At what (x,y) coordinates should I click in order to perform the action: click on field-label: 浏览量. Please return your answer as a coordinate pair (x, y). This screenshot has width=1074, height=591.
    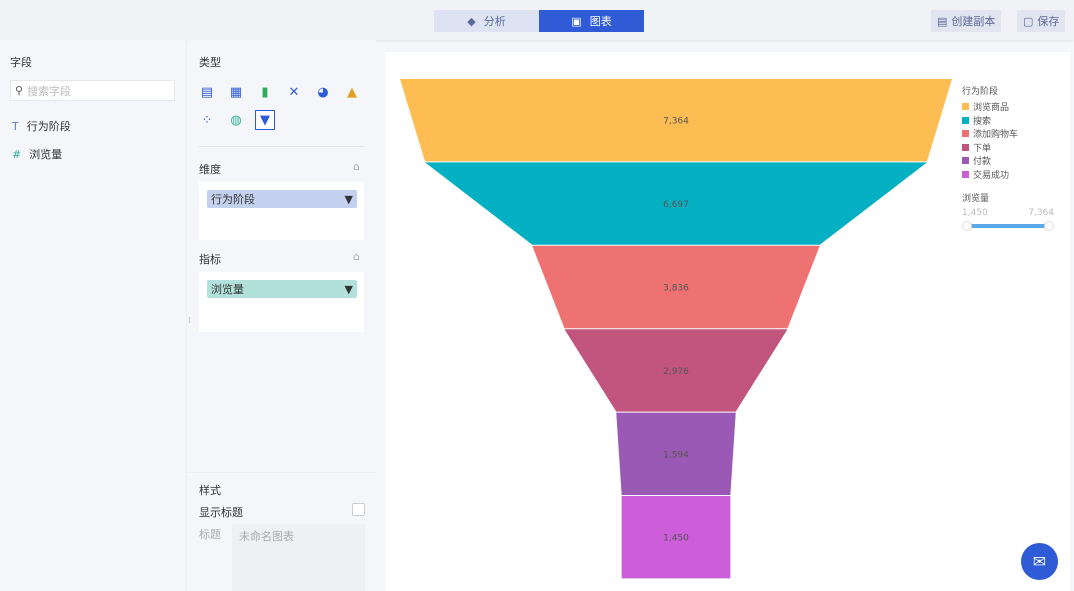
    Looking at the image, I should click on (46, 154).